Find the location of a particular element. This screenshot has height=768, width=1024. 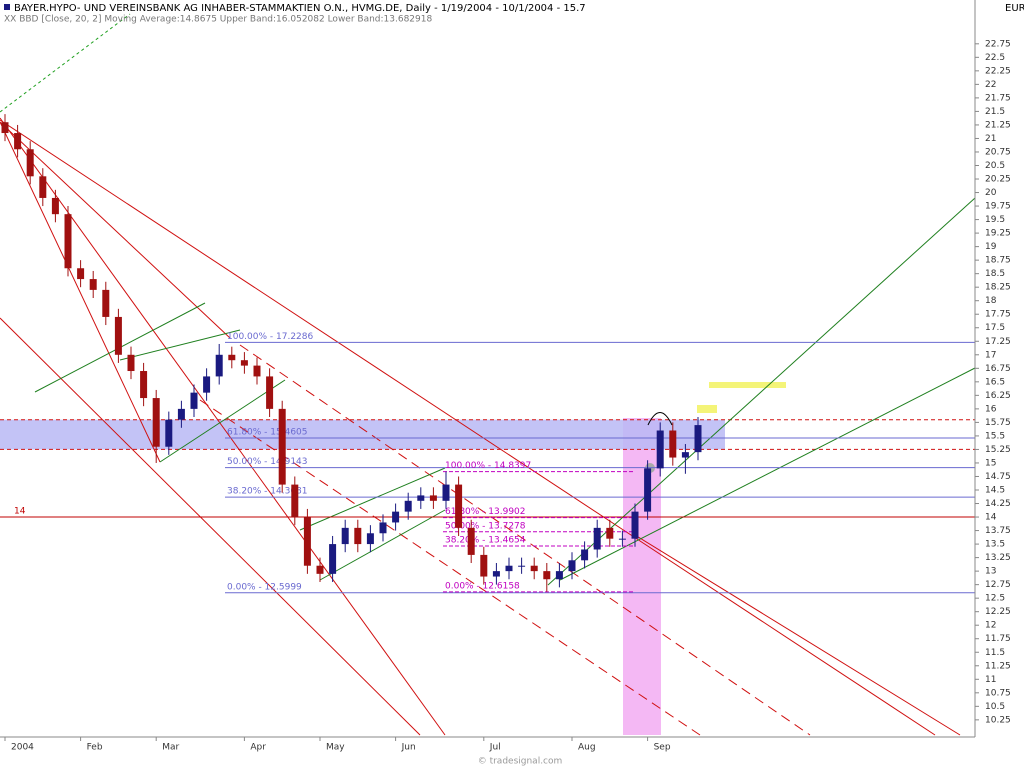

fib-label: 0.00% - 12.5999 is located at coordinates (264, 587).